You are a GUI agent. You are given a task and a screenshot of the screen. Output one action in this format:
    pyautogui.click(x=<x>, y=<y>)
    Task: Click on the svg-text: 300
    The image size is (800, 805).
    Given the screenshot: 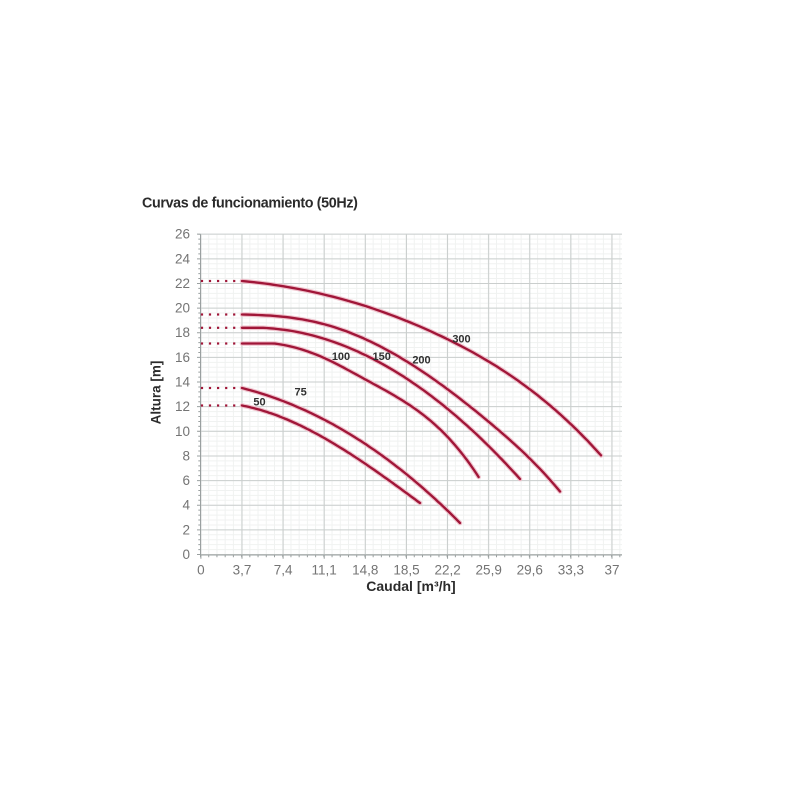 What is the action you would take?
    pyautogui.click(x=461, y=340)
    